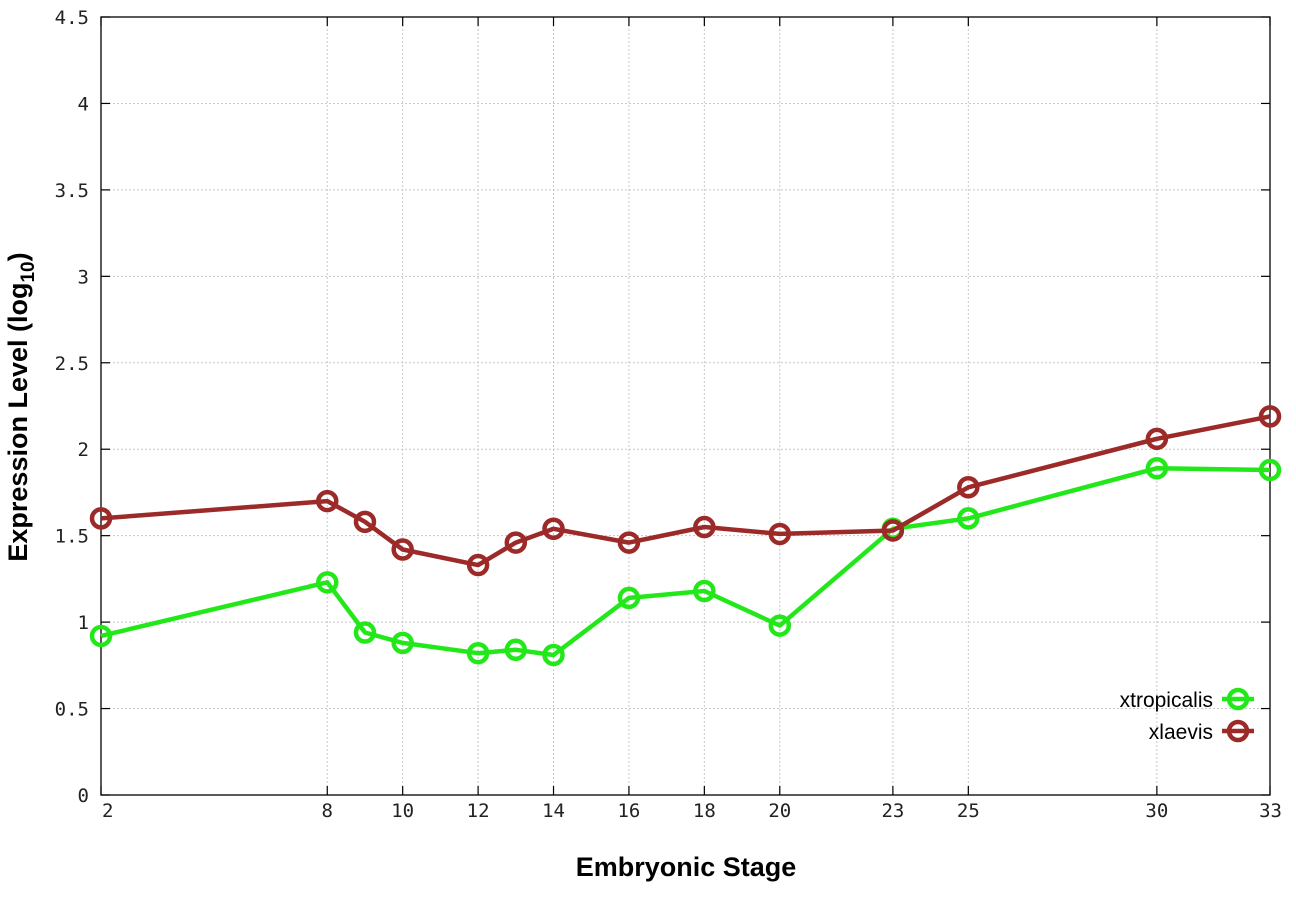 This screenshot has height=907, width=1296. Describe the element at coordinates (28, 271) in the screenshot. I see `y-axis-title-subscript: 10` at that location.